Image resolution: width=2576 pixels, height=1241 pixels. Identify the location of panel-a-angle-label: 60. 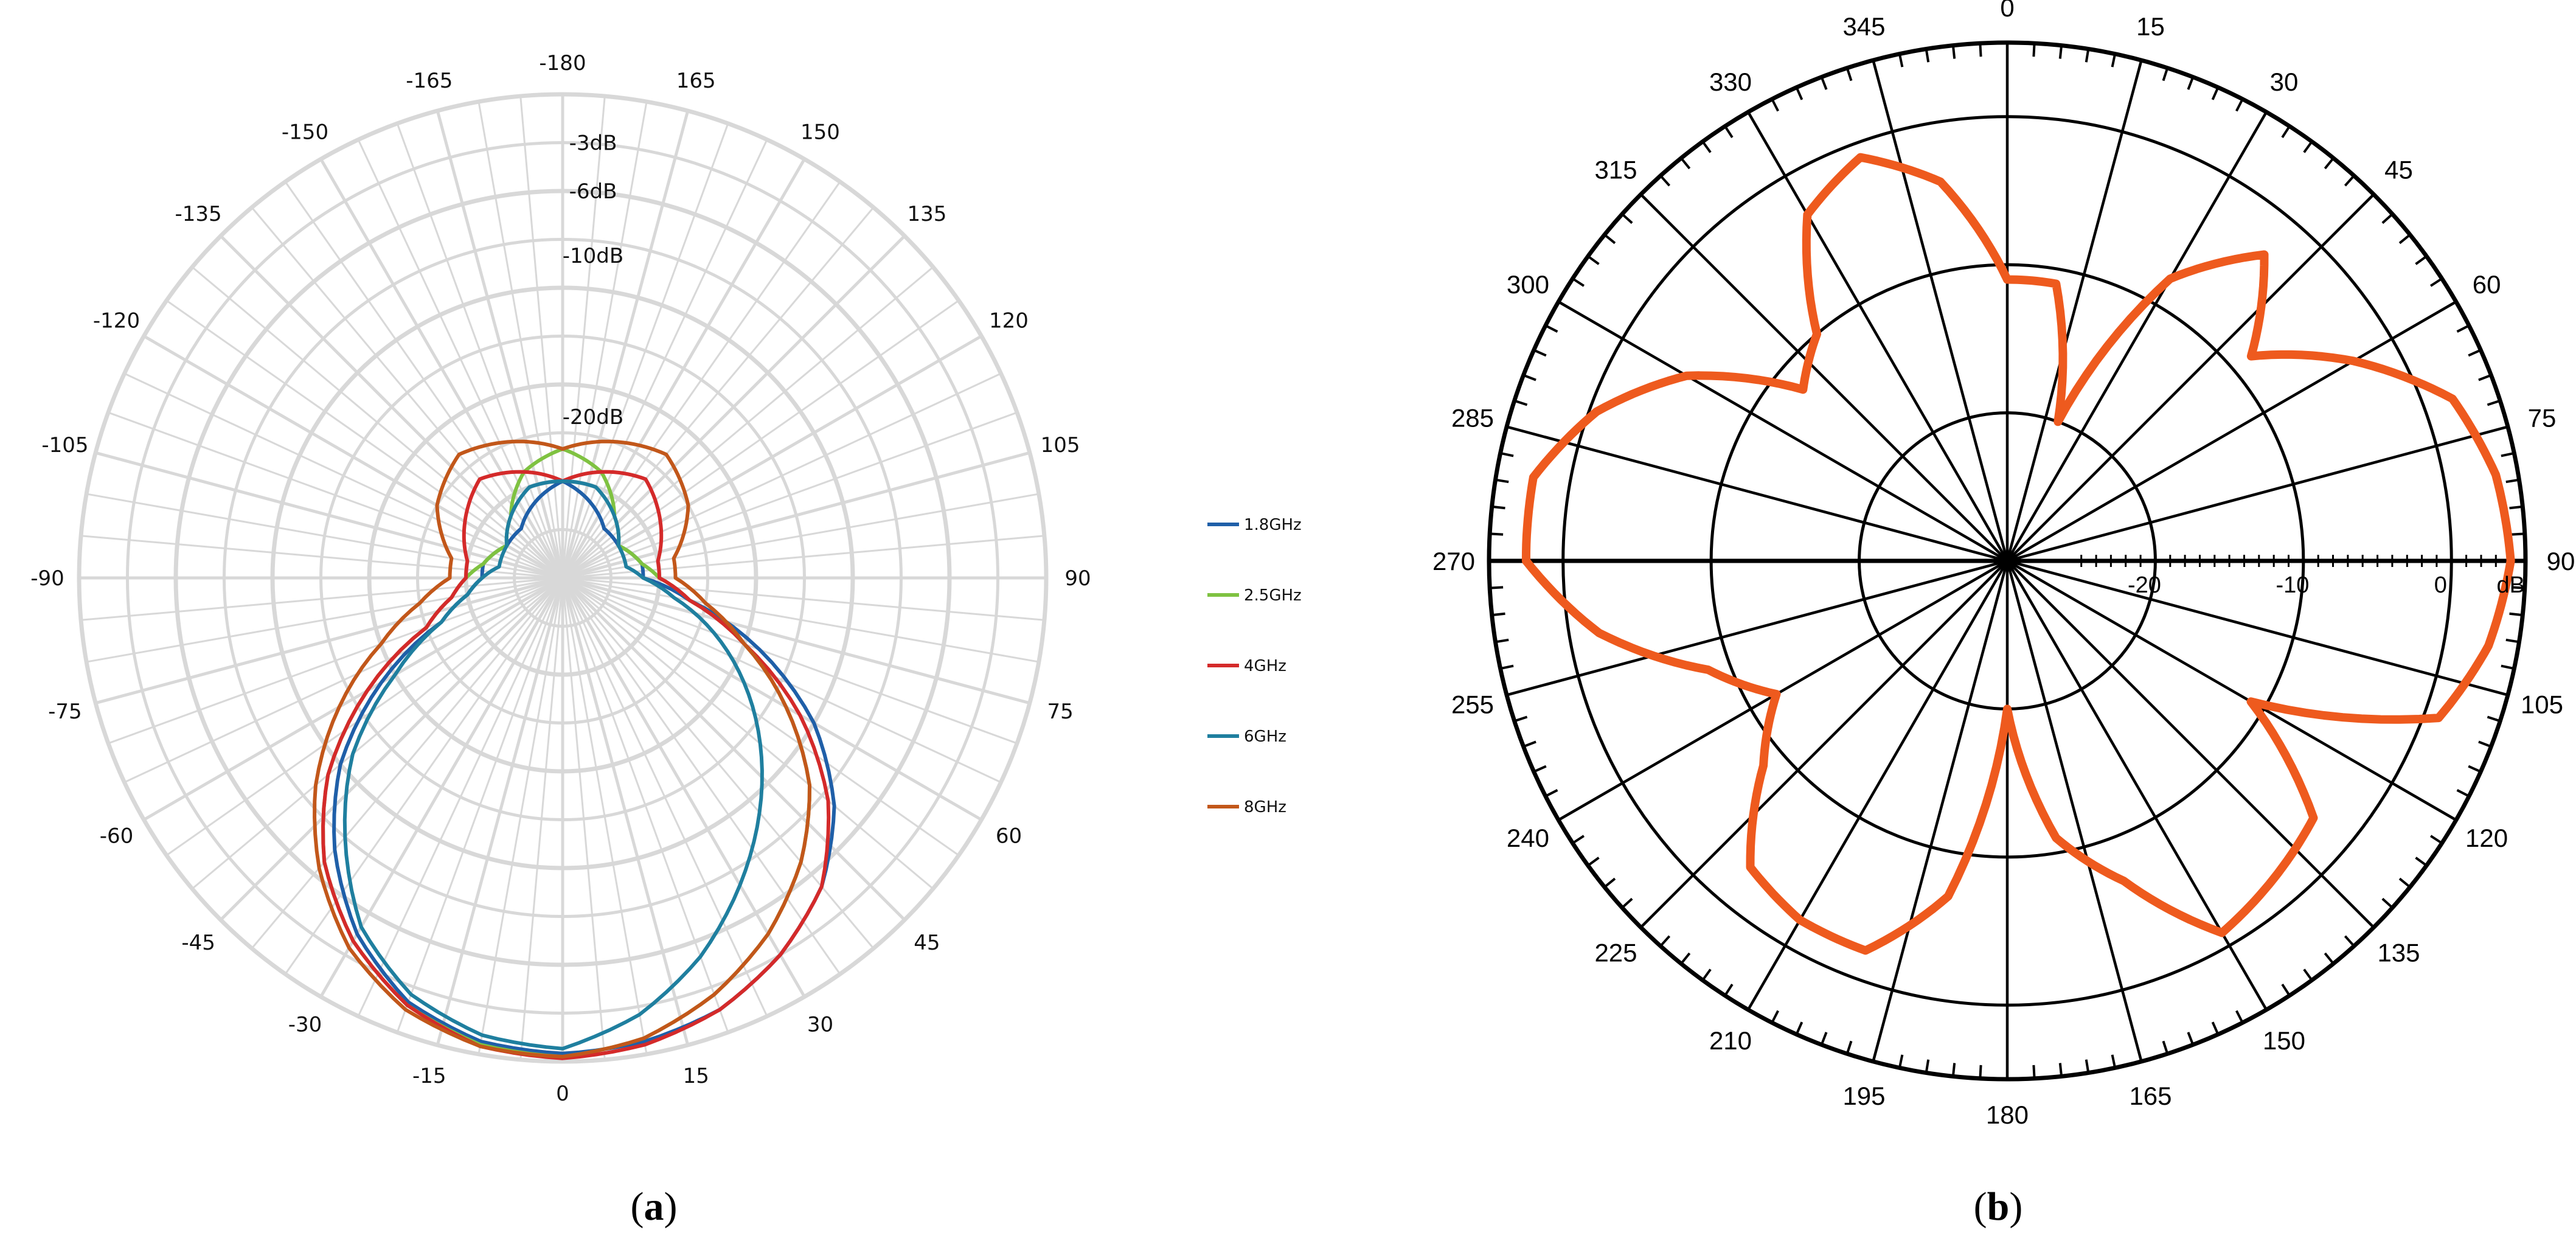
(1009, 836).